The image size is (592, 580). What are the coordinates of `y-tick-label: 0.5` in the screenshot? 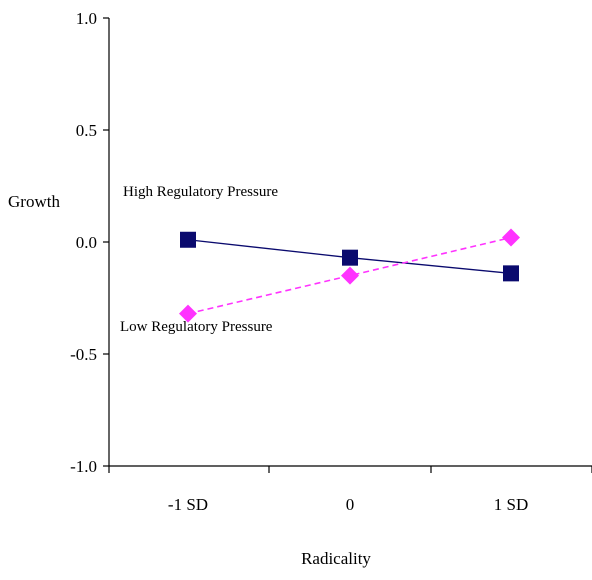 It's located at (86, 130).